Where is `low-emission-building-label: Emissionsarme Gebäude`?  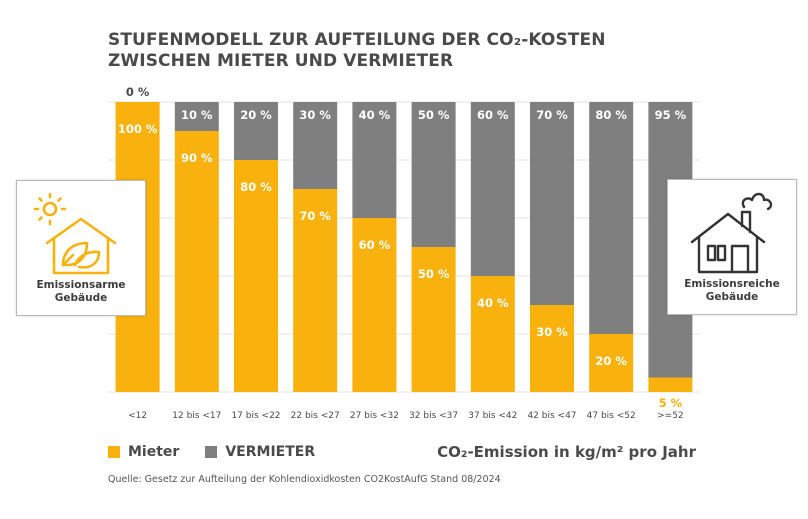
low-emission-building-label: Emissionsarme Gebäude is located at coordinates (81, 292).